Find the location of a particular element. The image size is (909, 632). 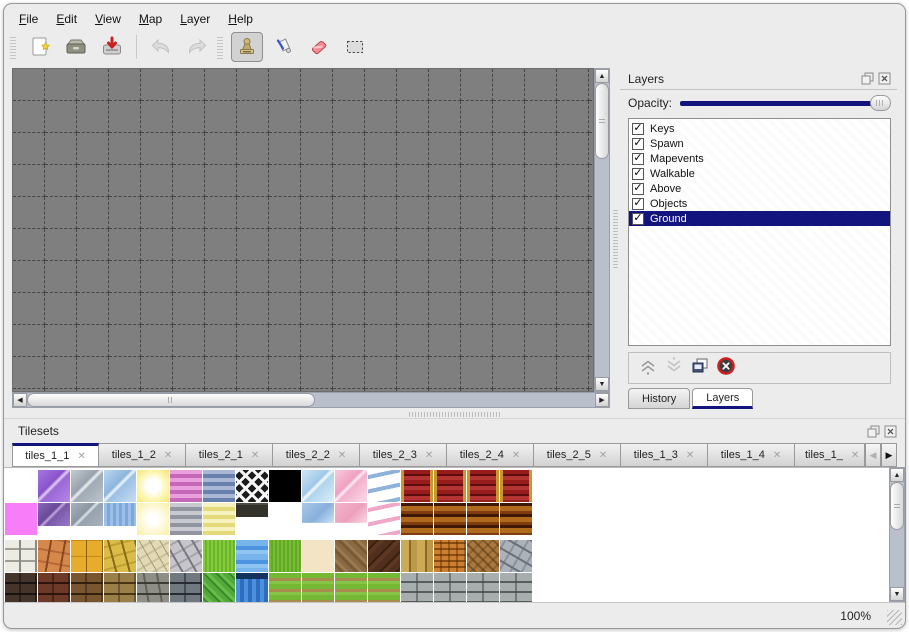

tile-stripes-blue is located at coordinates (219, 486).